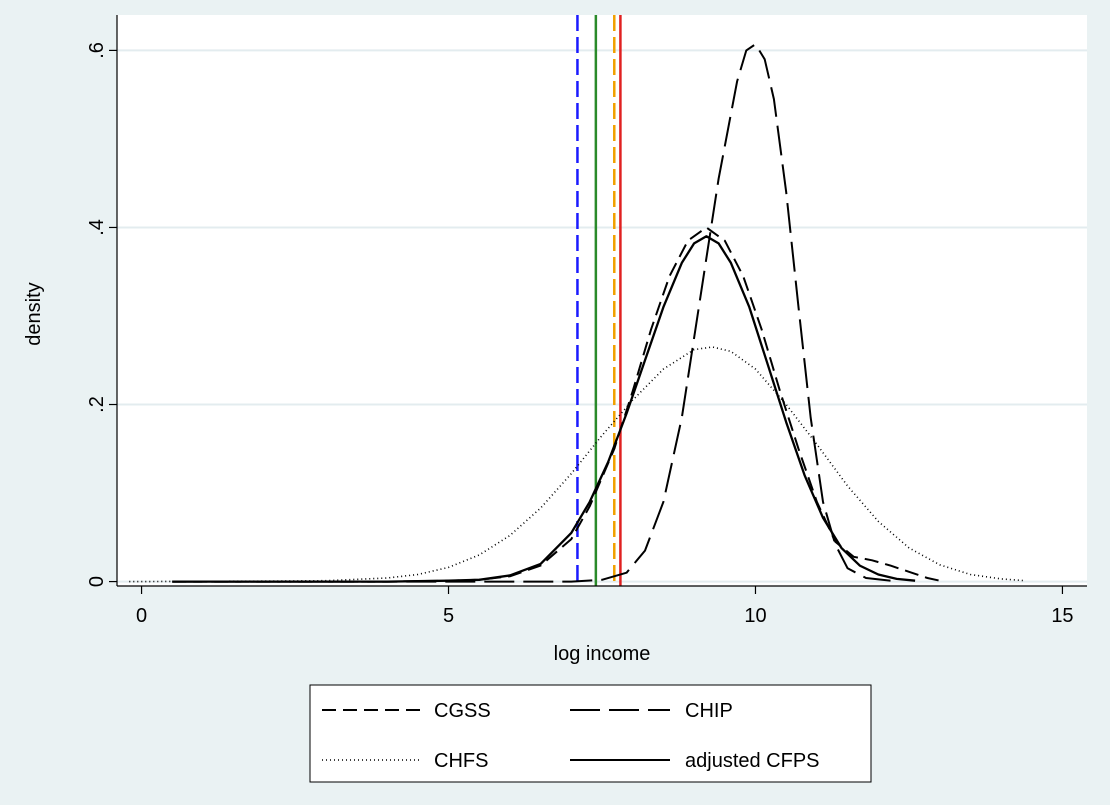  I want to click on legend-label-cgss: CGSS, so click(462, 711).